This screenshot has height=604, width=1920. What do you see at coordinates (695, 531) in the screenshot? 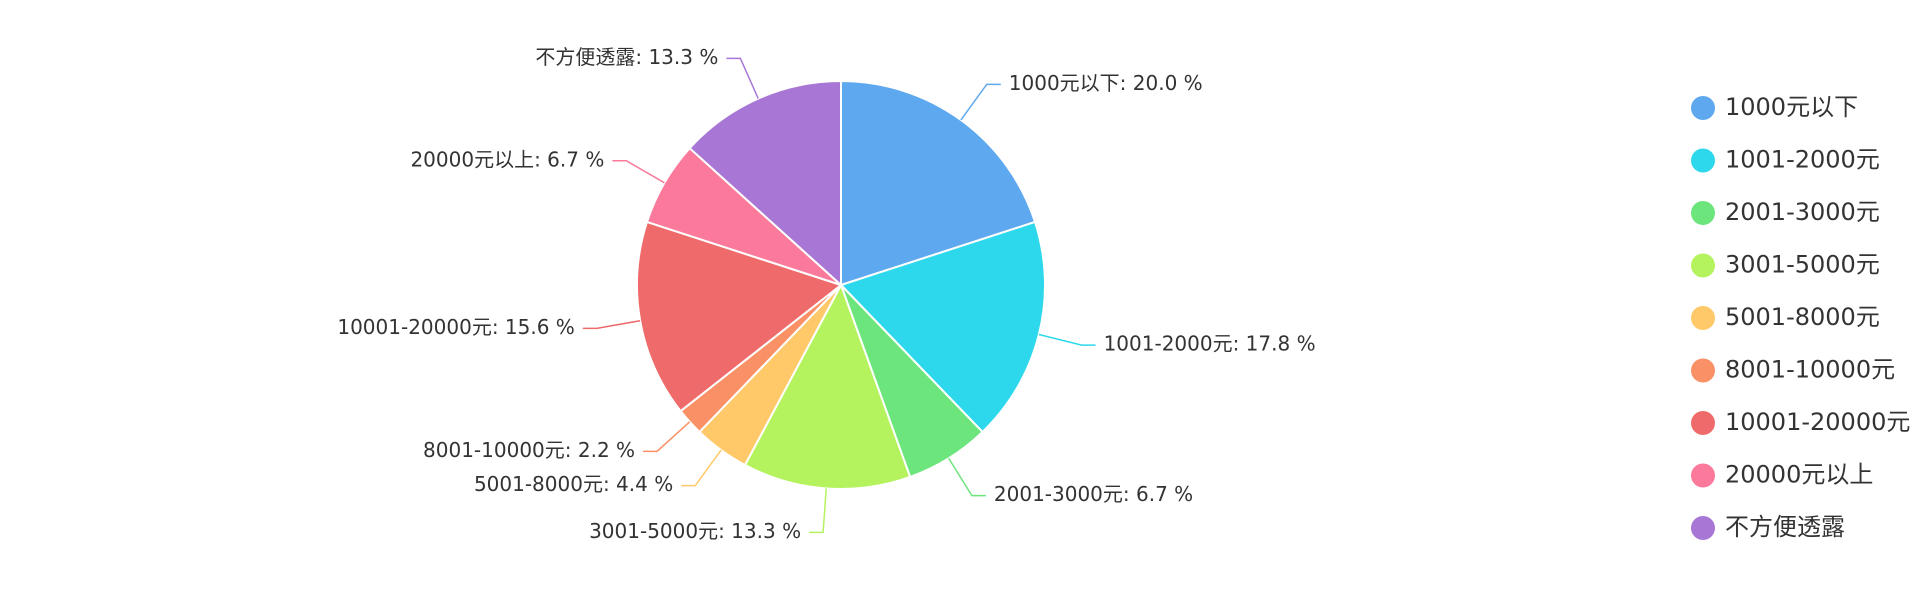
I see `slice-label-4: 3001-5000元: 13.3 %` at bounding box center [695, 531].